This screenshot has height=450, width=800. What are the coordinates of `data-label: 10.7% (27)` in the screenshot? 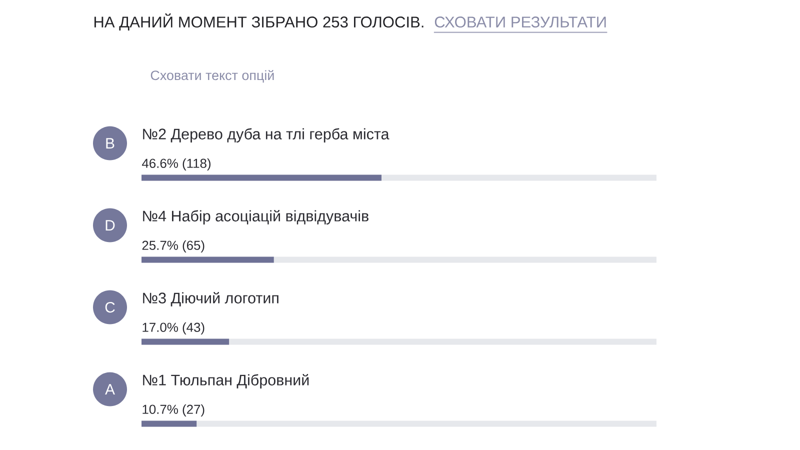 It's located at (173, 410).